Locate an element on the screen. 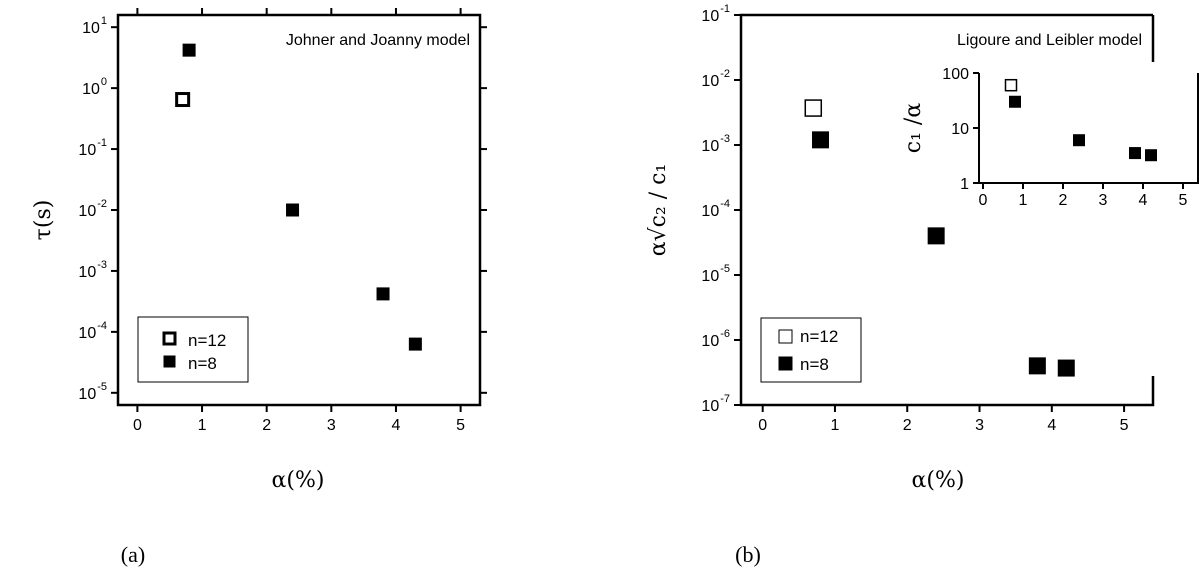 The image size is (1199, 583). panel-a-y-tick-exponent: -3 is located at coordinates (102, 265).